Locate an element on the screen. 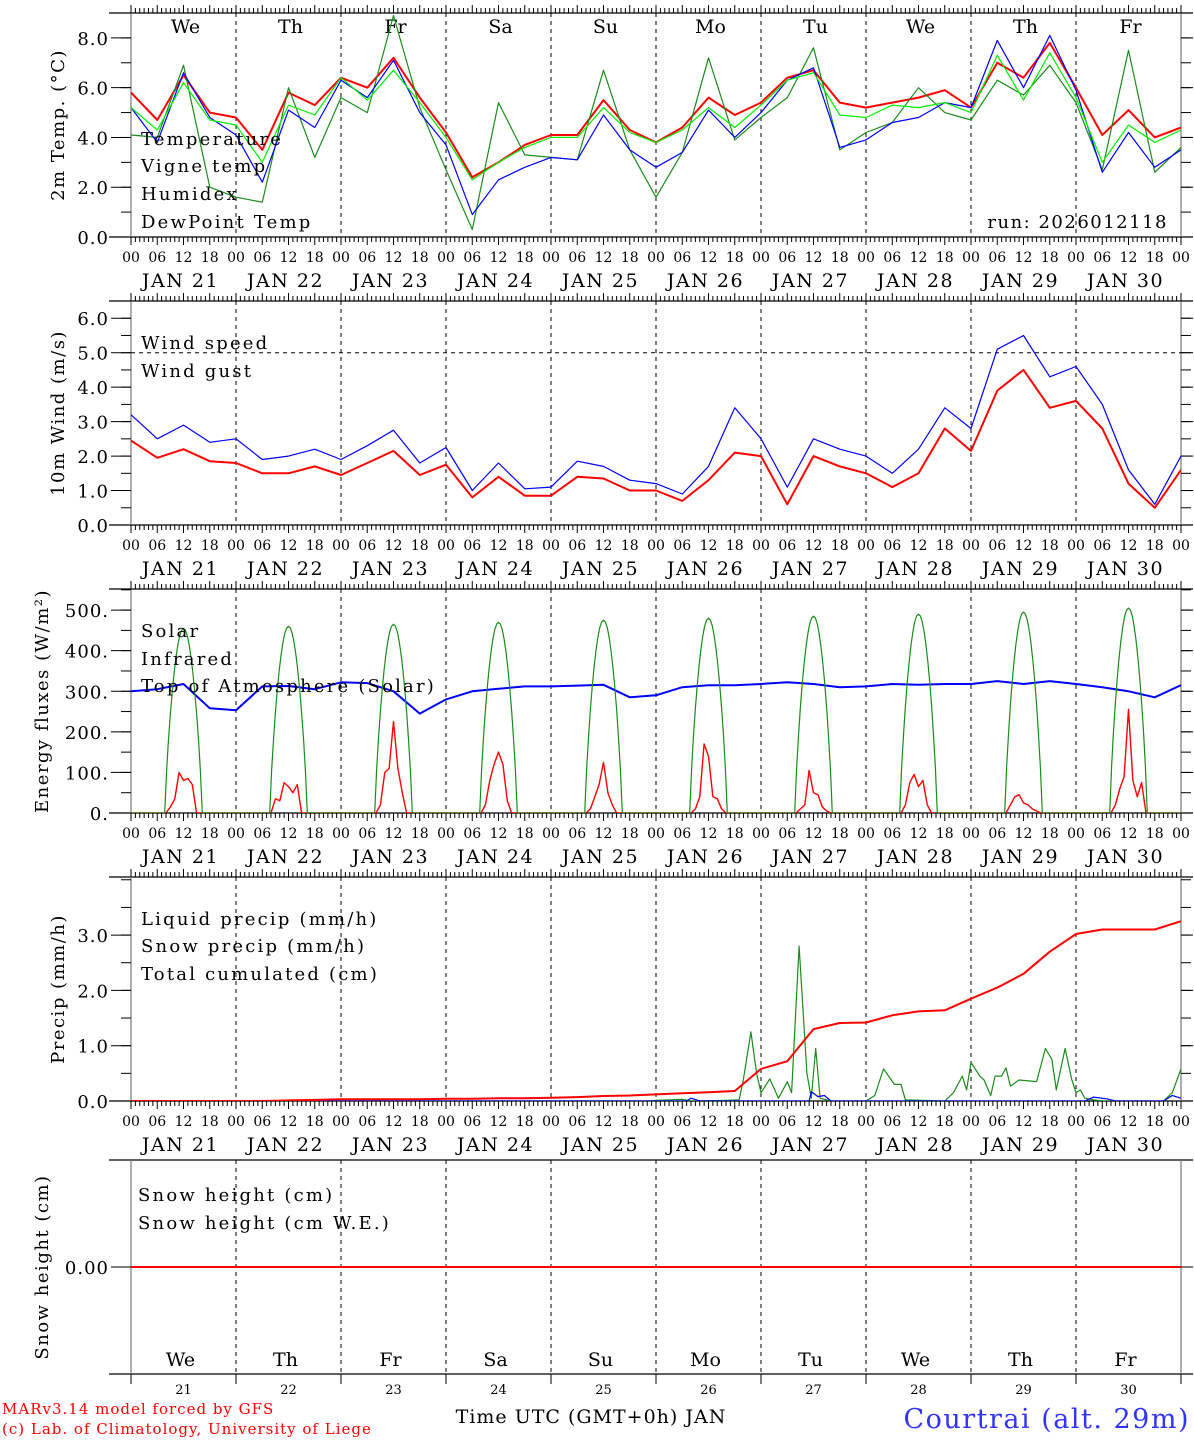 The image size is (1194, 1440). legend-entry: Wind gust is located at coordinates (197, 371).